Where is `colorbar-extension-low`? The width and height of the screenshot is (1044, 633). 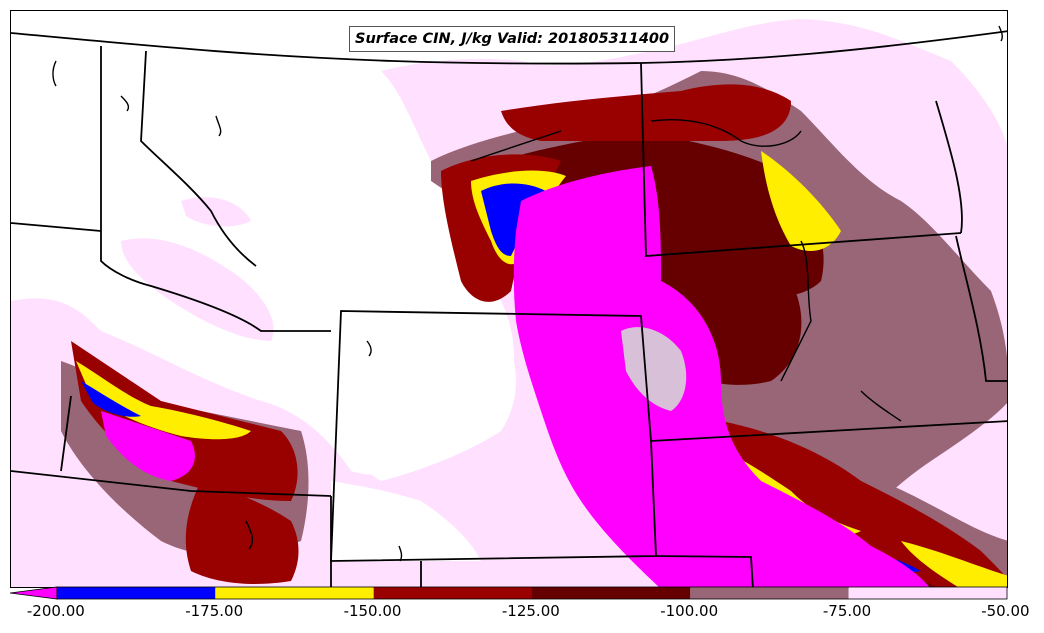
colorbar-extension-low is located at coordinates (33, 593).